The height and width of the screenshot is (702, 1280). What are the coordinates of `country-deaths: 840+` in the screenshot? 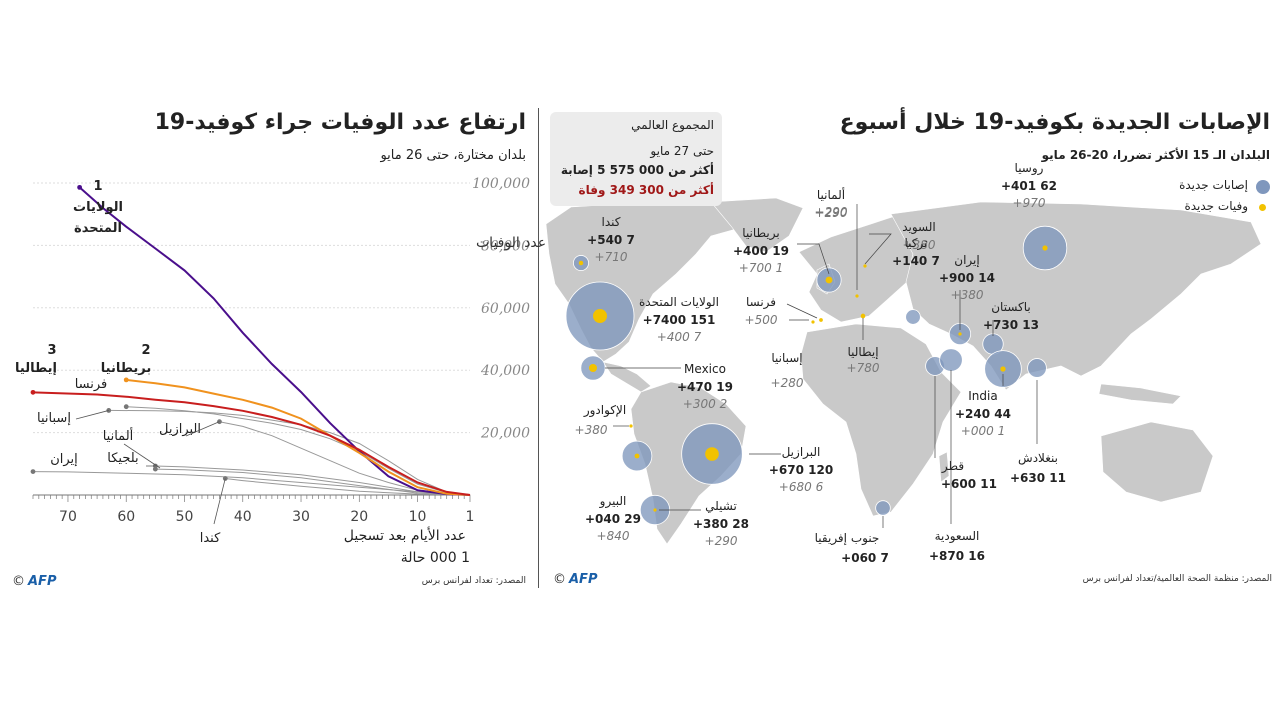 It's located at (613, 536).